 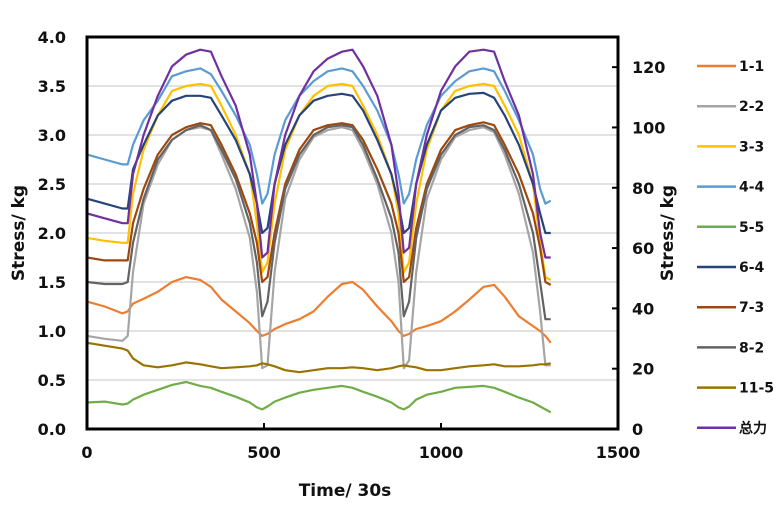 What do you see at coordinates (648, 67) in the screenshot?
I see `y-right-tick-label: 120` at bounding box center [648, 67].